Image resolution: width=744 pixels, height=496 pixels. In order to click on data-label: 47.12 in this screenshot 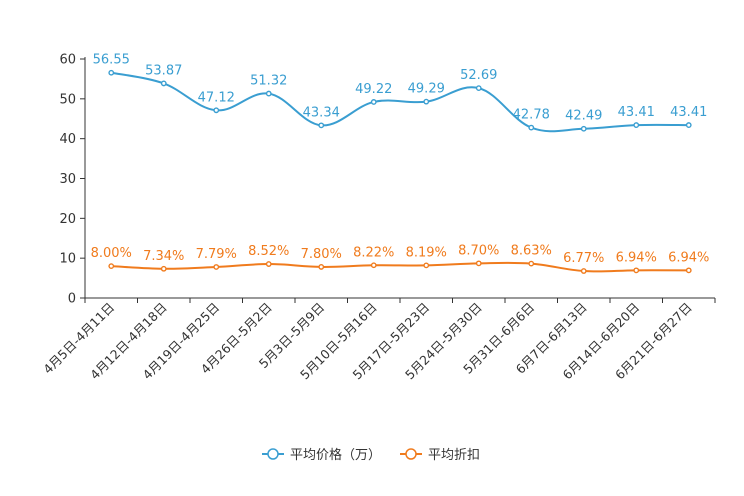, I will do `click(216, 97)`.